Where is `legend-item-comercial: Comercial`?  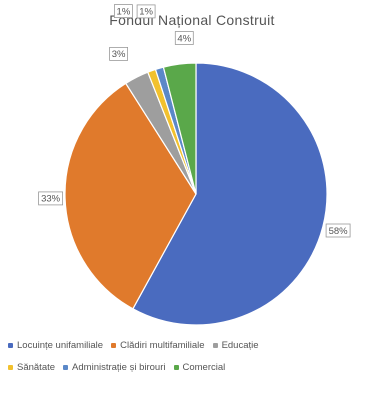 legend-item-comercial: Comercial is located at coordinates (199, 367).